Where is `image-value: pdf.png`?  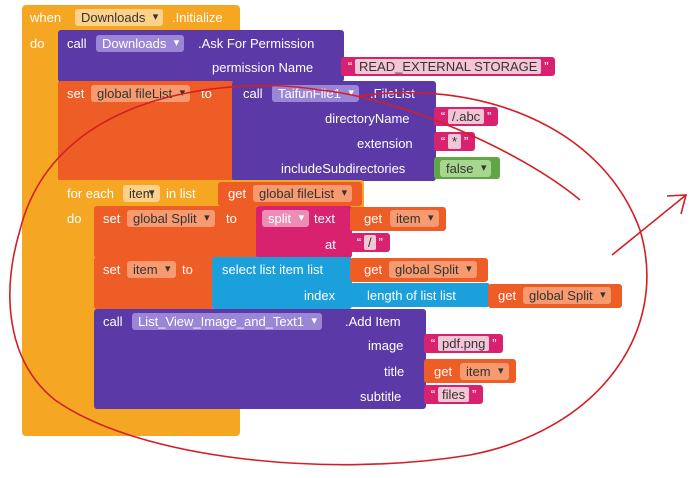 image-value: pdf.png is located at coordinates (464, 343).